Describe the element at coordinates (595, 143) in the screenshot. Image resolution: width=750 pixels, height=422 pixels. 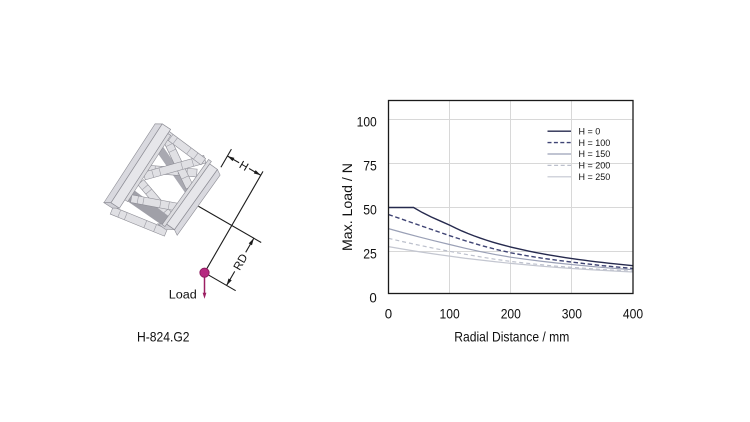
I see `svg-text: H = 100` at that location.